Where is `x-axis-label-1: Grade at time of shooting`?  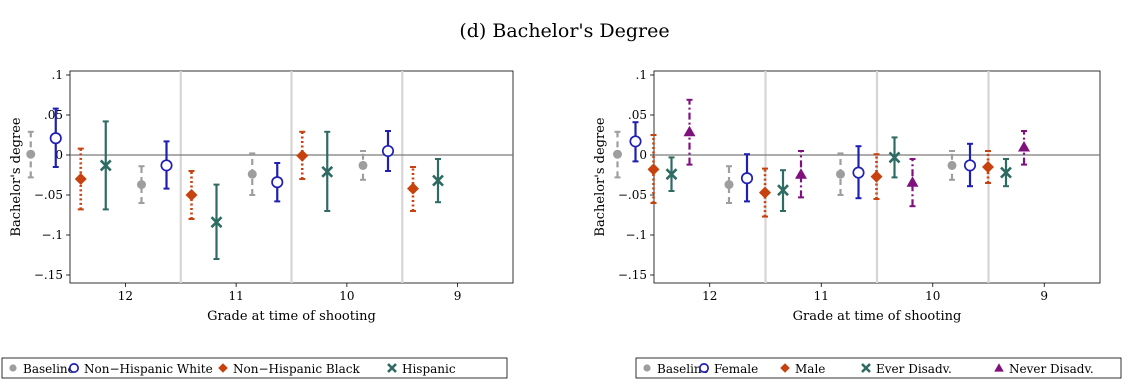 x-axis-label-1: Grade at time of shooting is located at coordinates (291, 316).